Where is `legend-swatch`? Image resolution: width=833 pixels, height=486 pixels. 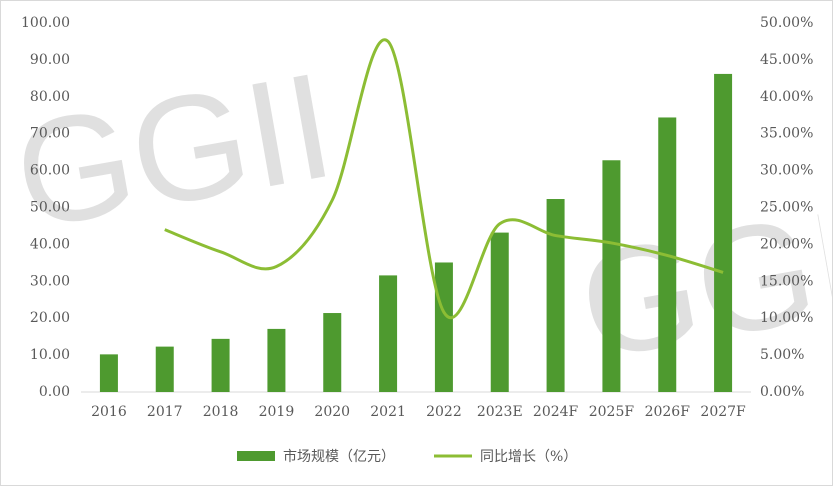
legend-swatch is located at coordinates (256, 456).